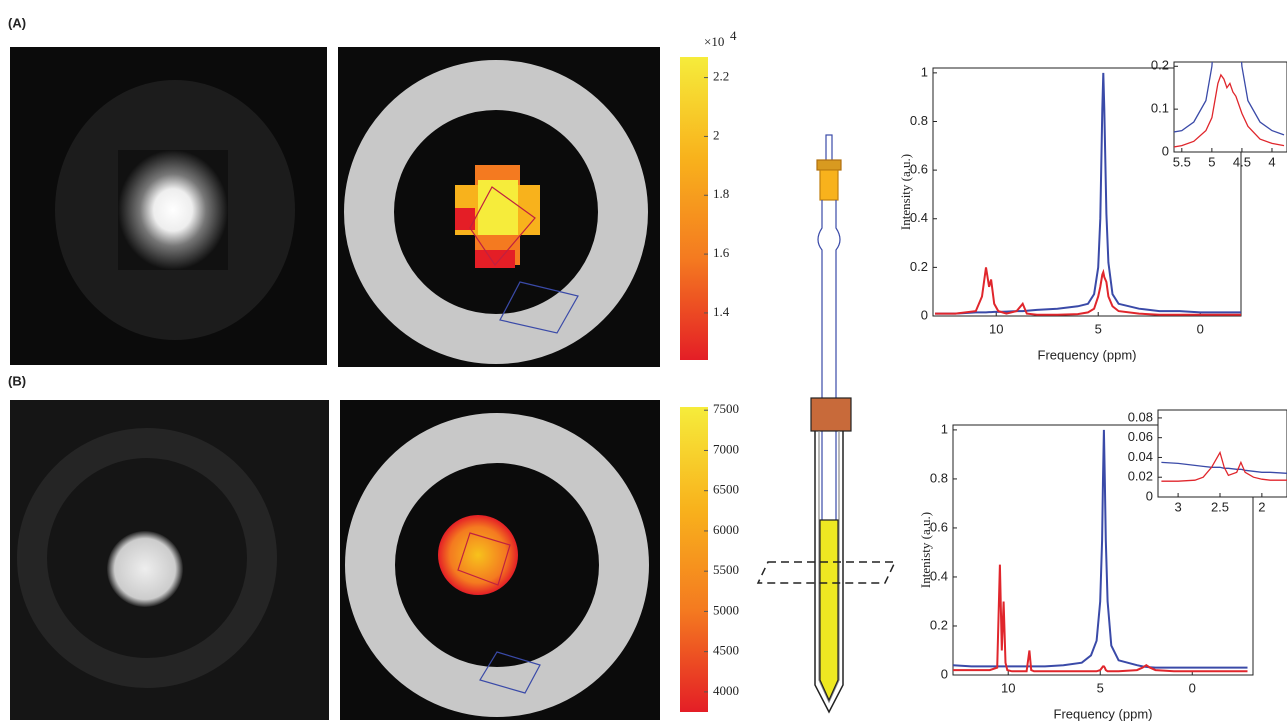  What do you see at coordinates (721, 193) in the screenshot?
I see `tick-label: 1.8` at bounding box center [721, 193].